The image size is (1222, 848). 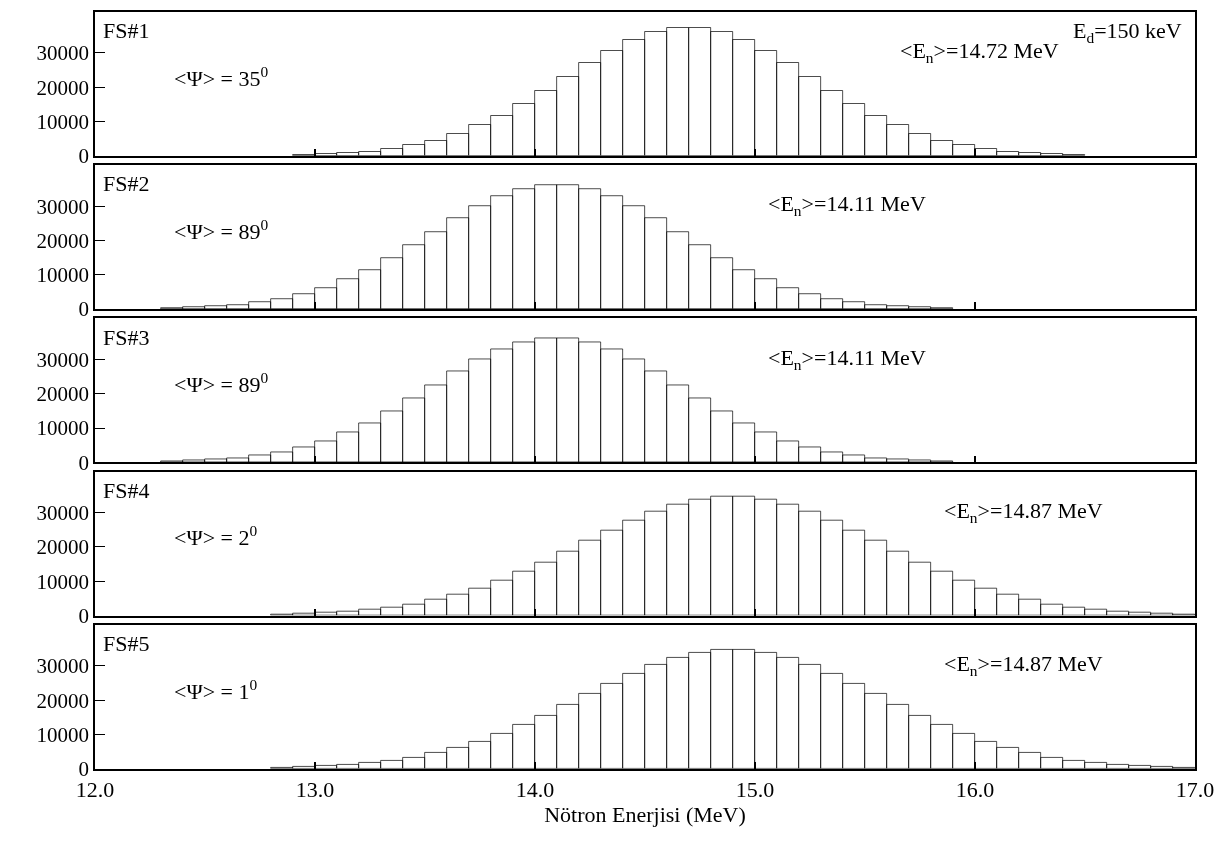 I want to click on annotation: <Ψ> = 2$^{0}$, so click(x=216, y=536).